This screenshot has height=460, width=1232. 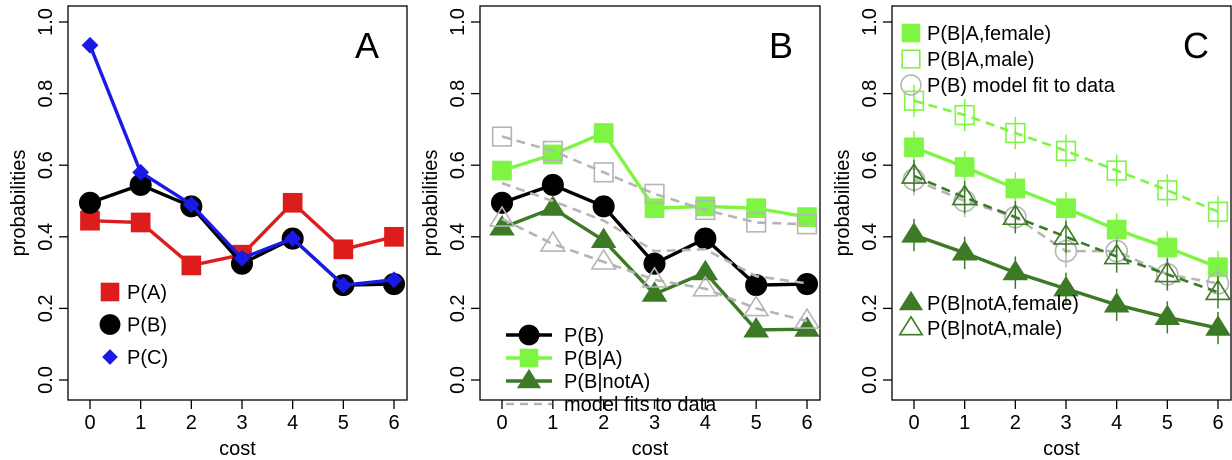 I want to click on x-tick-label: 4, so click(x=705, y=423).